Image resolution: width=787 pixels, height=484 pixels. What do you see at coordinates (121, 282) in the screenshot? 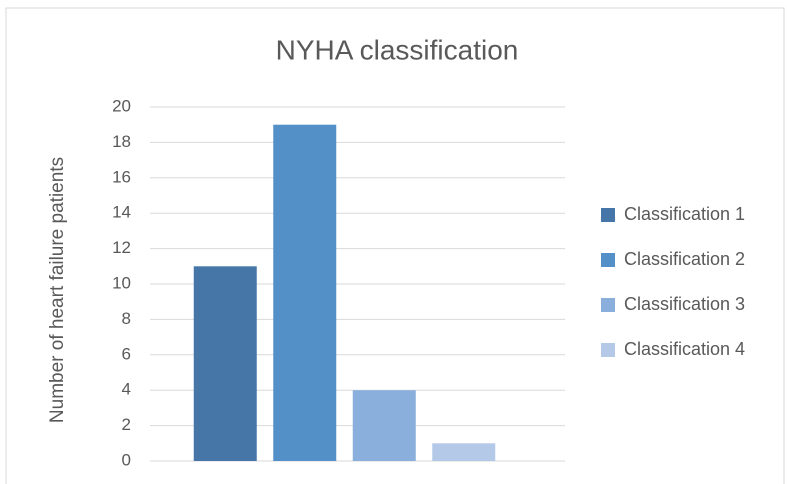
I see `y-tick-label: 10` at bounding box center [121, 282].